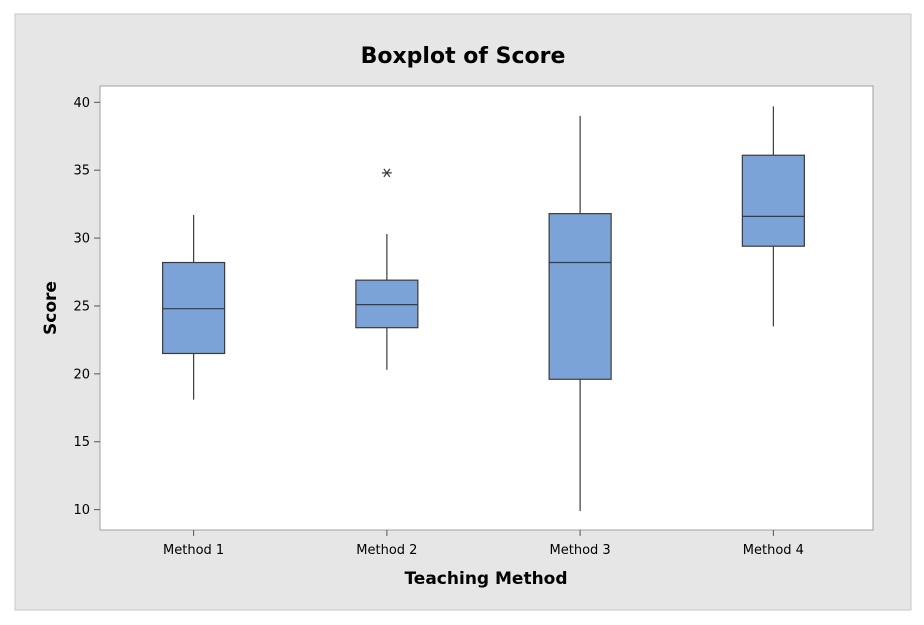 The width and height of the screenshot is (924, 625). I want to click on outlier-stroke, so click(387, 173).